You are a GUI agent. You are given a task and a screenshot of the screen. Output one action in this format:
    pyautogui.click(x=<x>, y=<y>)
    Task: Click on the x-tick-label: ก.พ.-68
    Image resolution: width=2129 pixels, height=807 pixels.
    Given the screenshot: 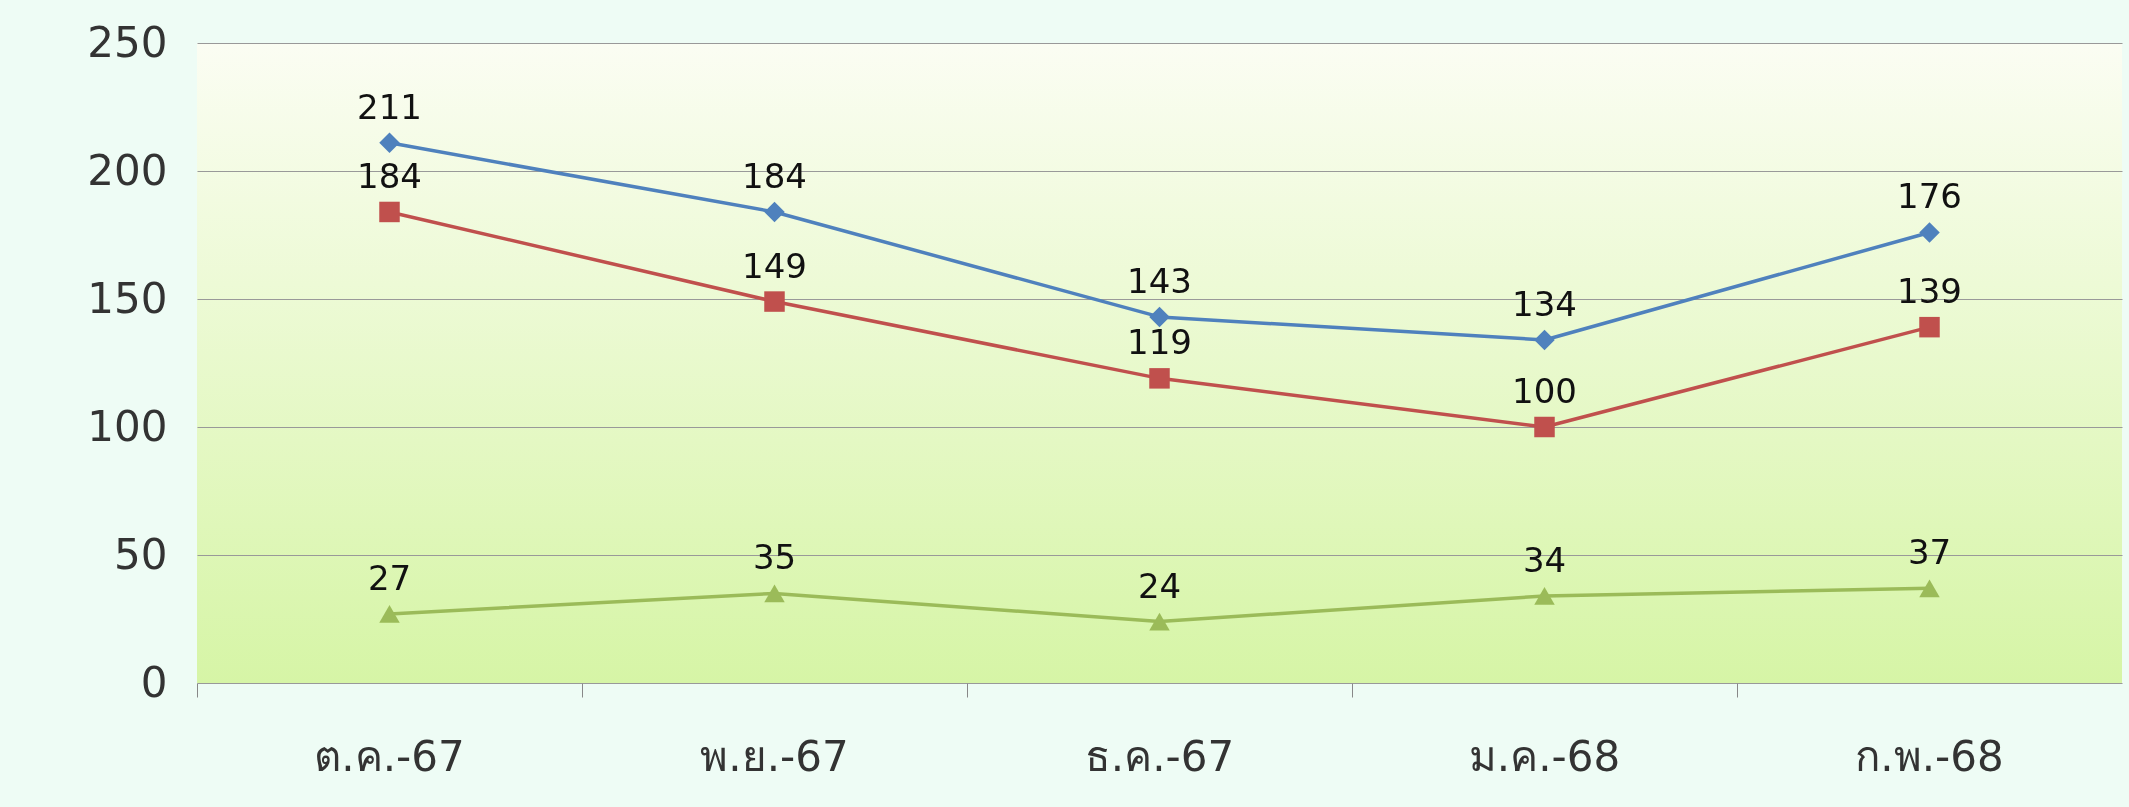 What is the action you would take?
    pyautogui.click(x=1929, y=756)
    